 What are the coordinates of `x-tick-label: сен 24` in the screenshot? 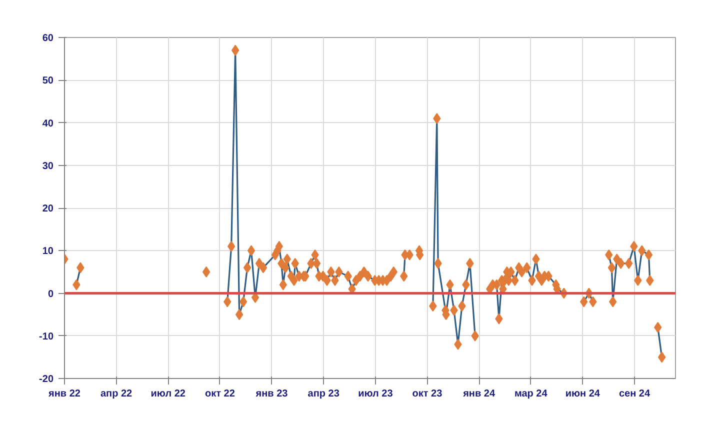 It's located at (634, 394).